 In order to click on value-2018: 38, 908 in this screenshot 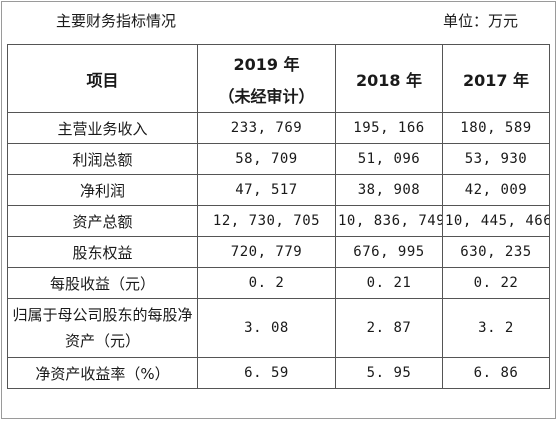, I will do `click(389, 190)`.